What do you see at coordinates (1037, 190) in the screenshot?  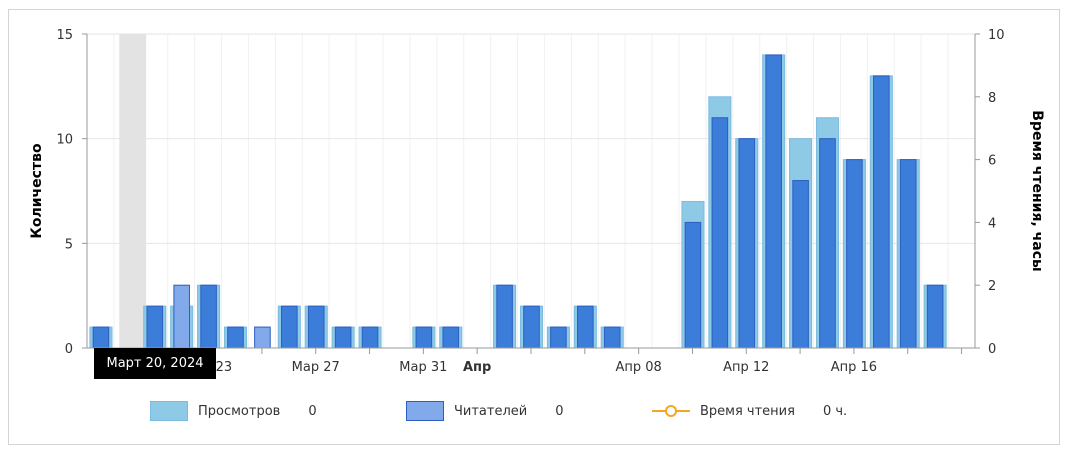 I see `y-right-axis-title: Время чтения, часы` at bounding box center [1037, 190].